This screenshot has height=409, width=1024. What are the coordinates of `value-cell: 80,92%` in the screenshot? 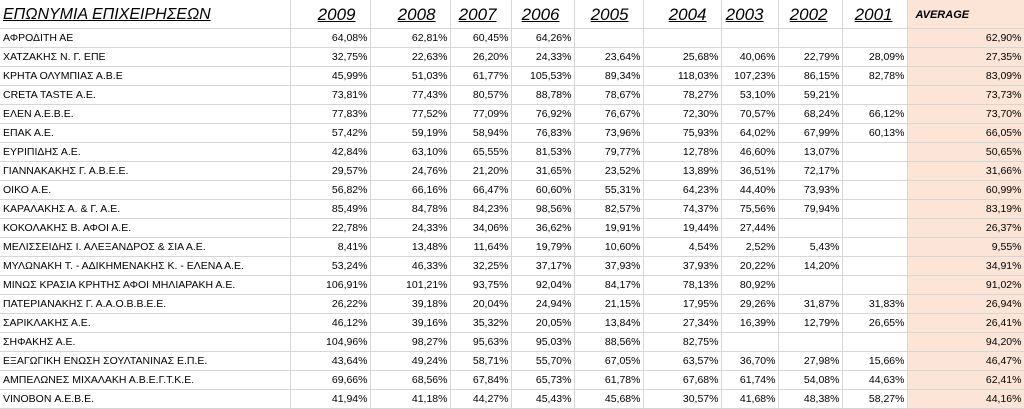 It's located at (750, 285).